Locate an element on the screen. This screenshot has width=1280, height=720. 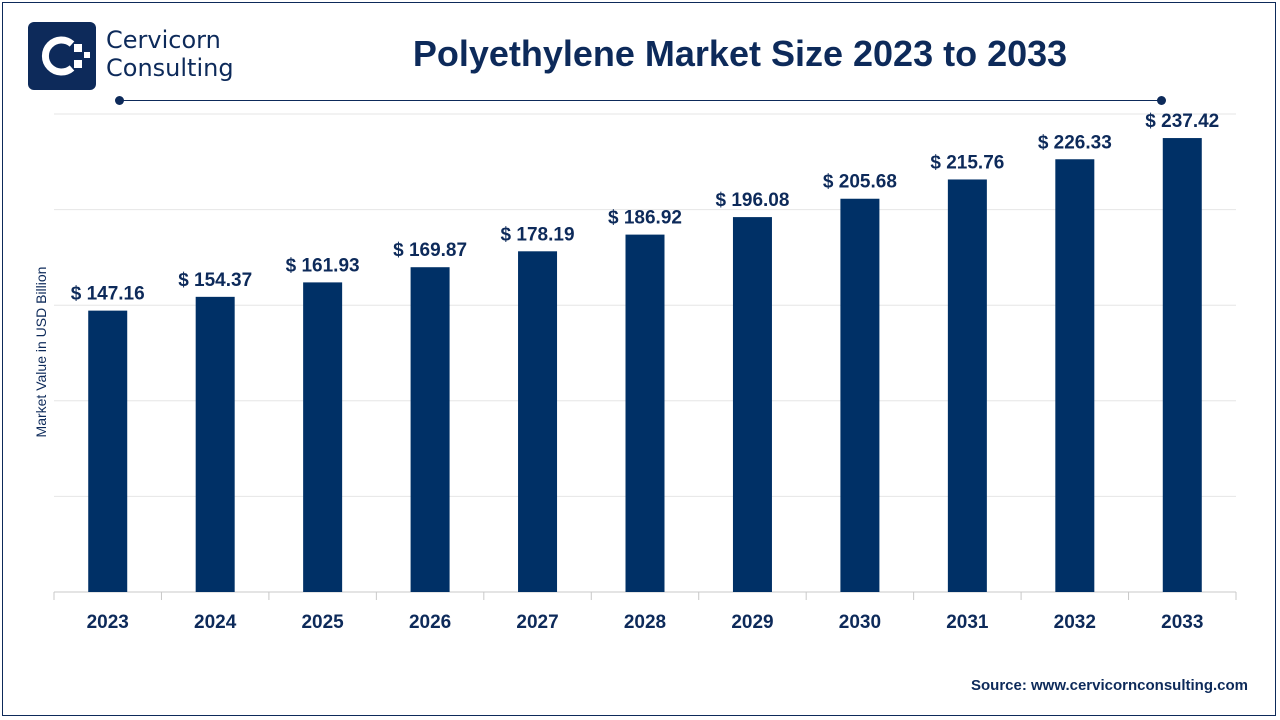
title-rule is located at coordinates (641, 100).